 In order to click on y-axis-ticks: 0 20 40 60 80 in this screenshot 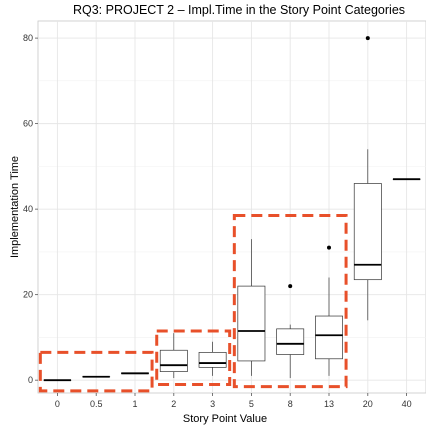, I will do `click(30, 209)`.